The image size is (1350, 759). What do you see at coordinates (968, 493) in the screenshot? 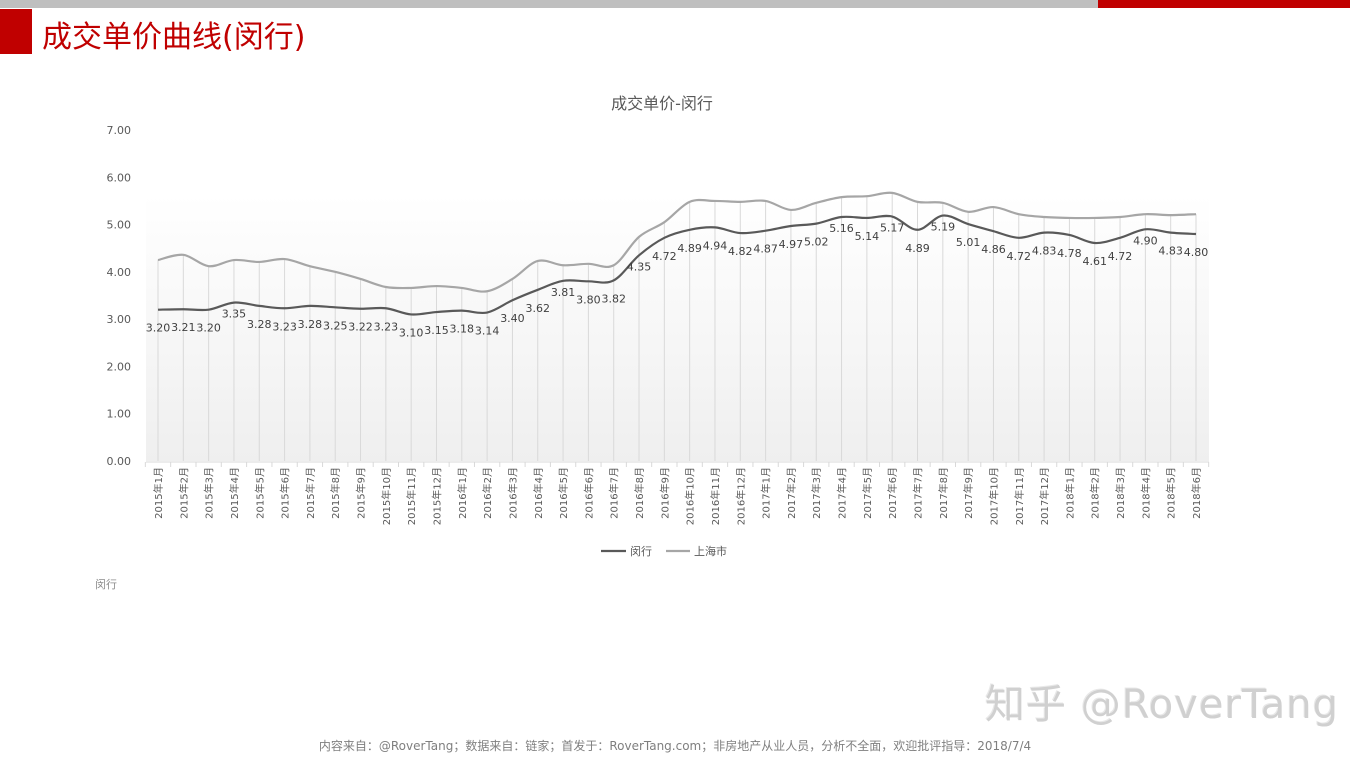
I see `x-tick-label: 2017年9月` at bounding box center [968, 493].